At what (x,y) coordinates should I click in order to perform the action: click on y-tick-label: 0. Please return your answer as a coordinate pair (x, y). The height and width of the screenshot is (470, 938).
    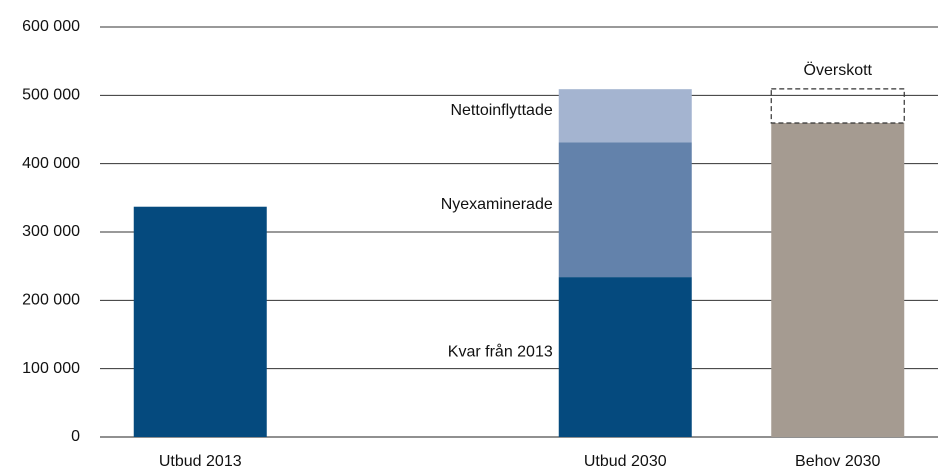
    Looking at the image, I should click on (75, 436).